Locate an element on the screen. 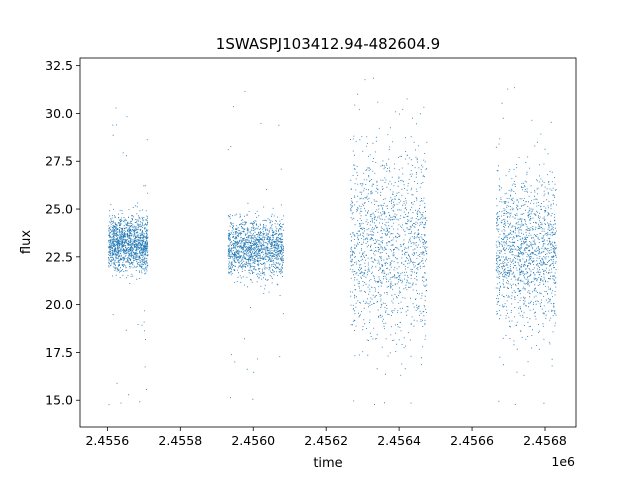 The height and width of the screenshot is (480, 640). season-1-points is located at coordinates (128, 256).